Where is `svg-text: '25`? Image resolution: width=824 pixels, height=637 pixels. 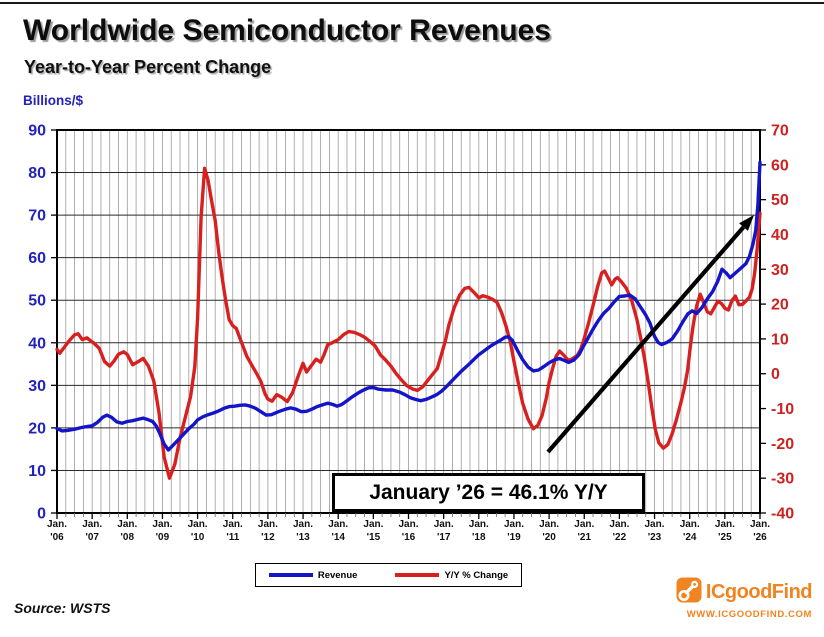
svg-text: '25 is located at coordinates (725, 537).